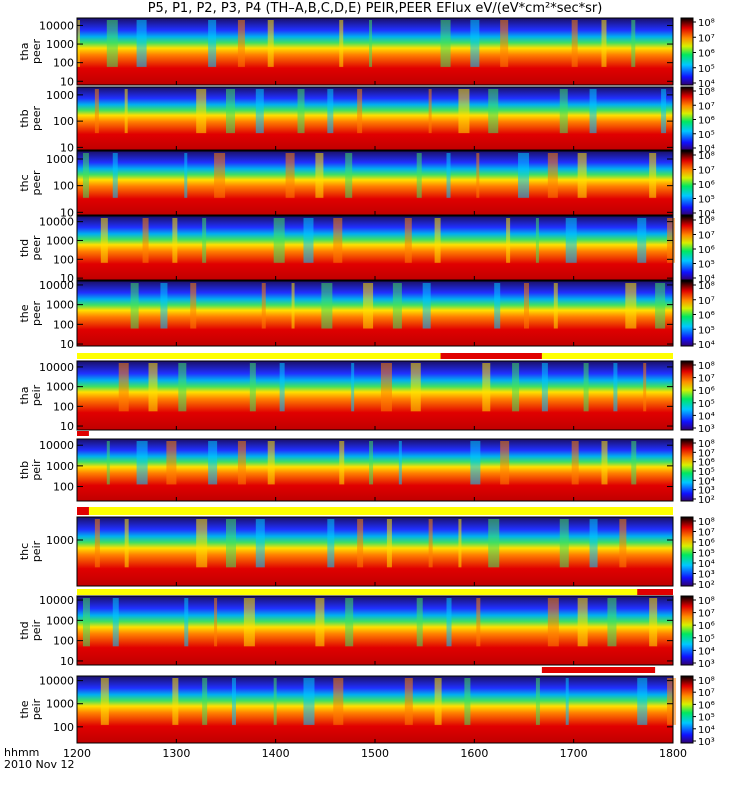 This screenshot has height=800, width=750. What do you see at coordinates (375, 183) in the screenshot?
I see `spectrogram-thc-peer` at bounding box center [375, 183].